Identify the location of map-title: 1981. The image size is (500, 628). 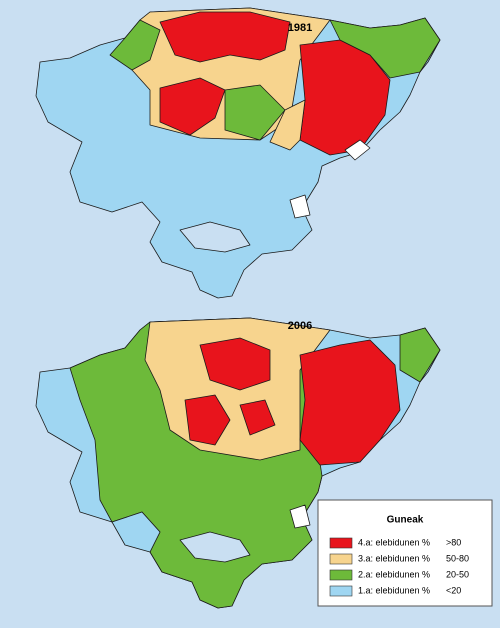
(300, 28).